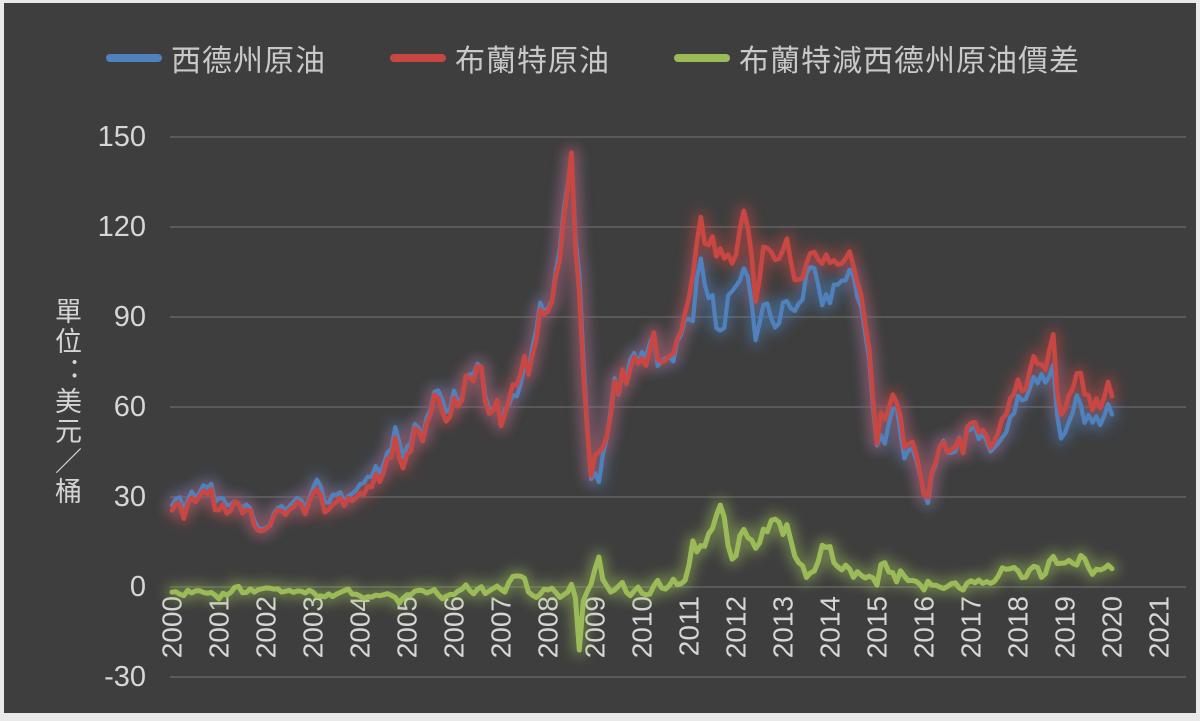 Image resolution: width=1200 pixels, height=721 pixels. Describe the element at coordinates (172, 627) in the screenshot. I see `x-tick-2000: 2000` at that location.